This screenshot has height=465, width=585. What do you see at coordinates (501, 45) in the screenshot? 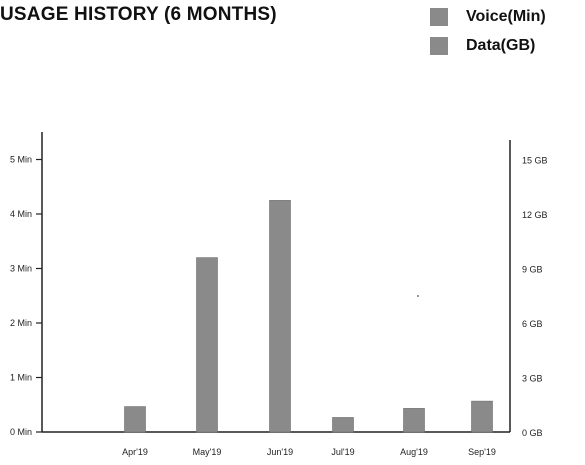
I see `legend-label-data: Data(GB)` at bounding box center [501, 45].